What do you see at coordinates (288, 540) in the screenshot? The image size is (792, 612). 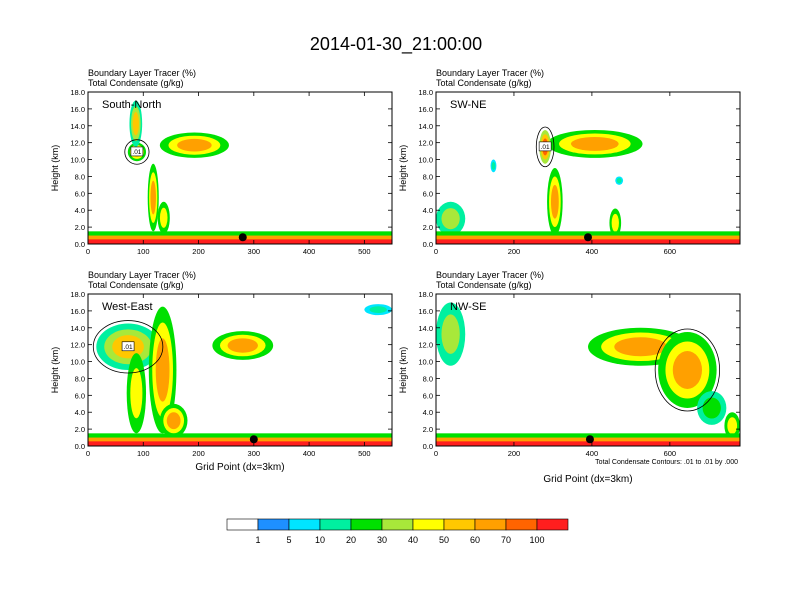 I see `colorbar-label: 5` at bounding box center [288, 540].